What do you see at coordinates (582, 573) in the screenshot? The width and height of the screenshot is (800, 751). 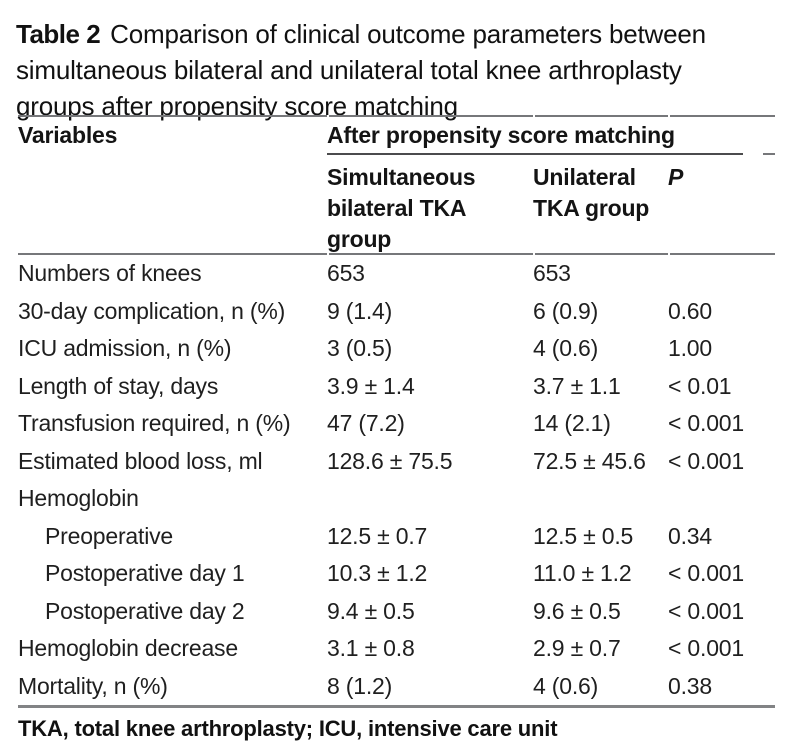 I see `unilateral-value: 11.0 ± 1.2` at bounding box center [582, 573].